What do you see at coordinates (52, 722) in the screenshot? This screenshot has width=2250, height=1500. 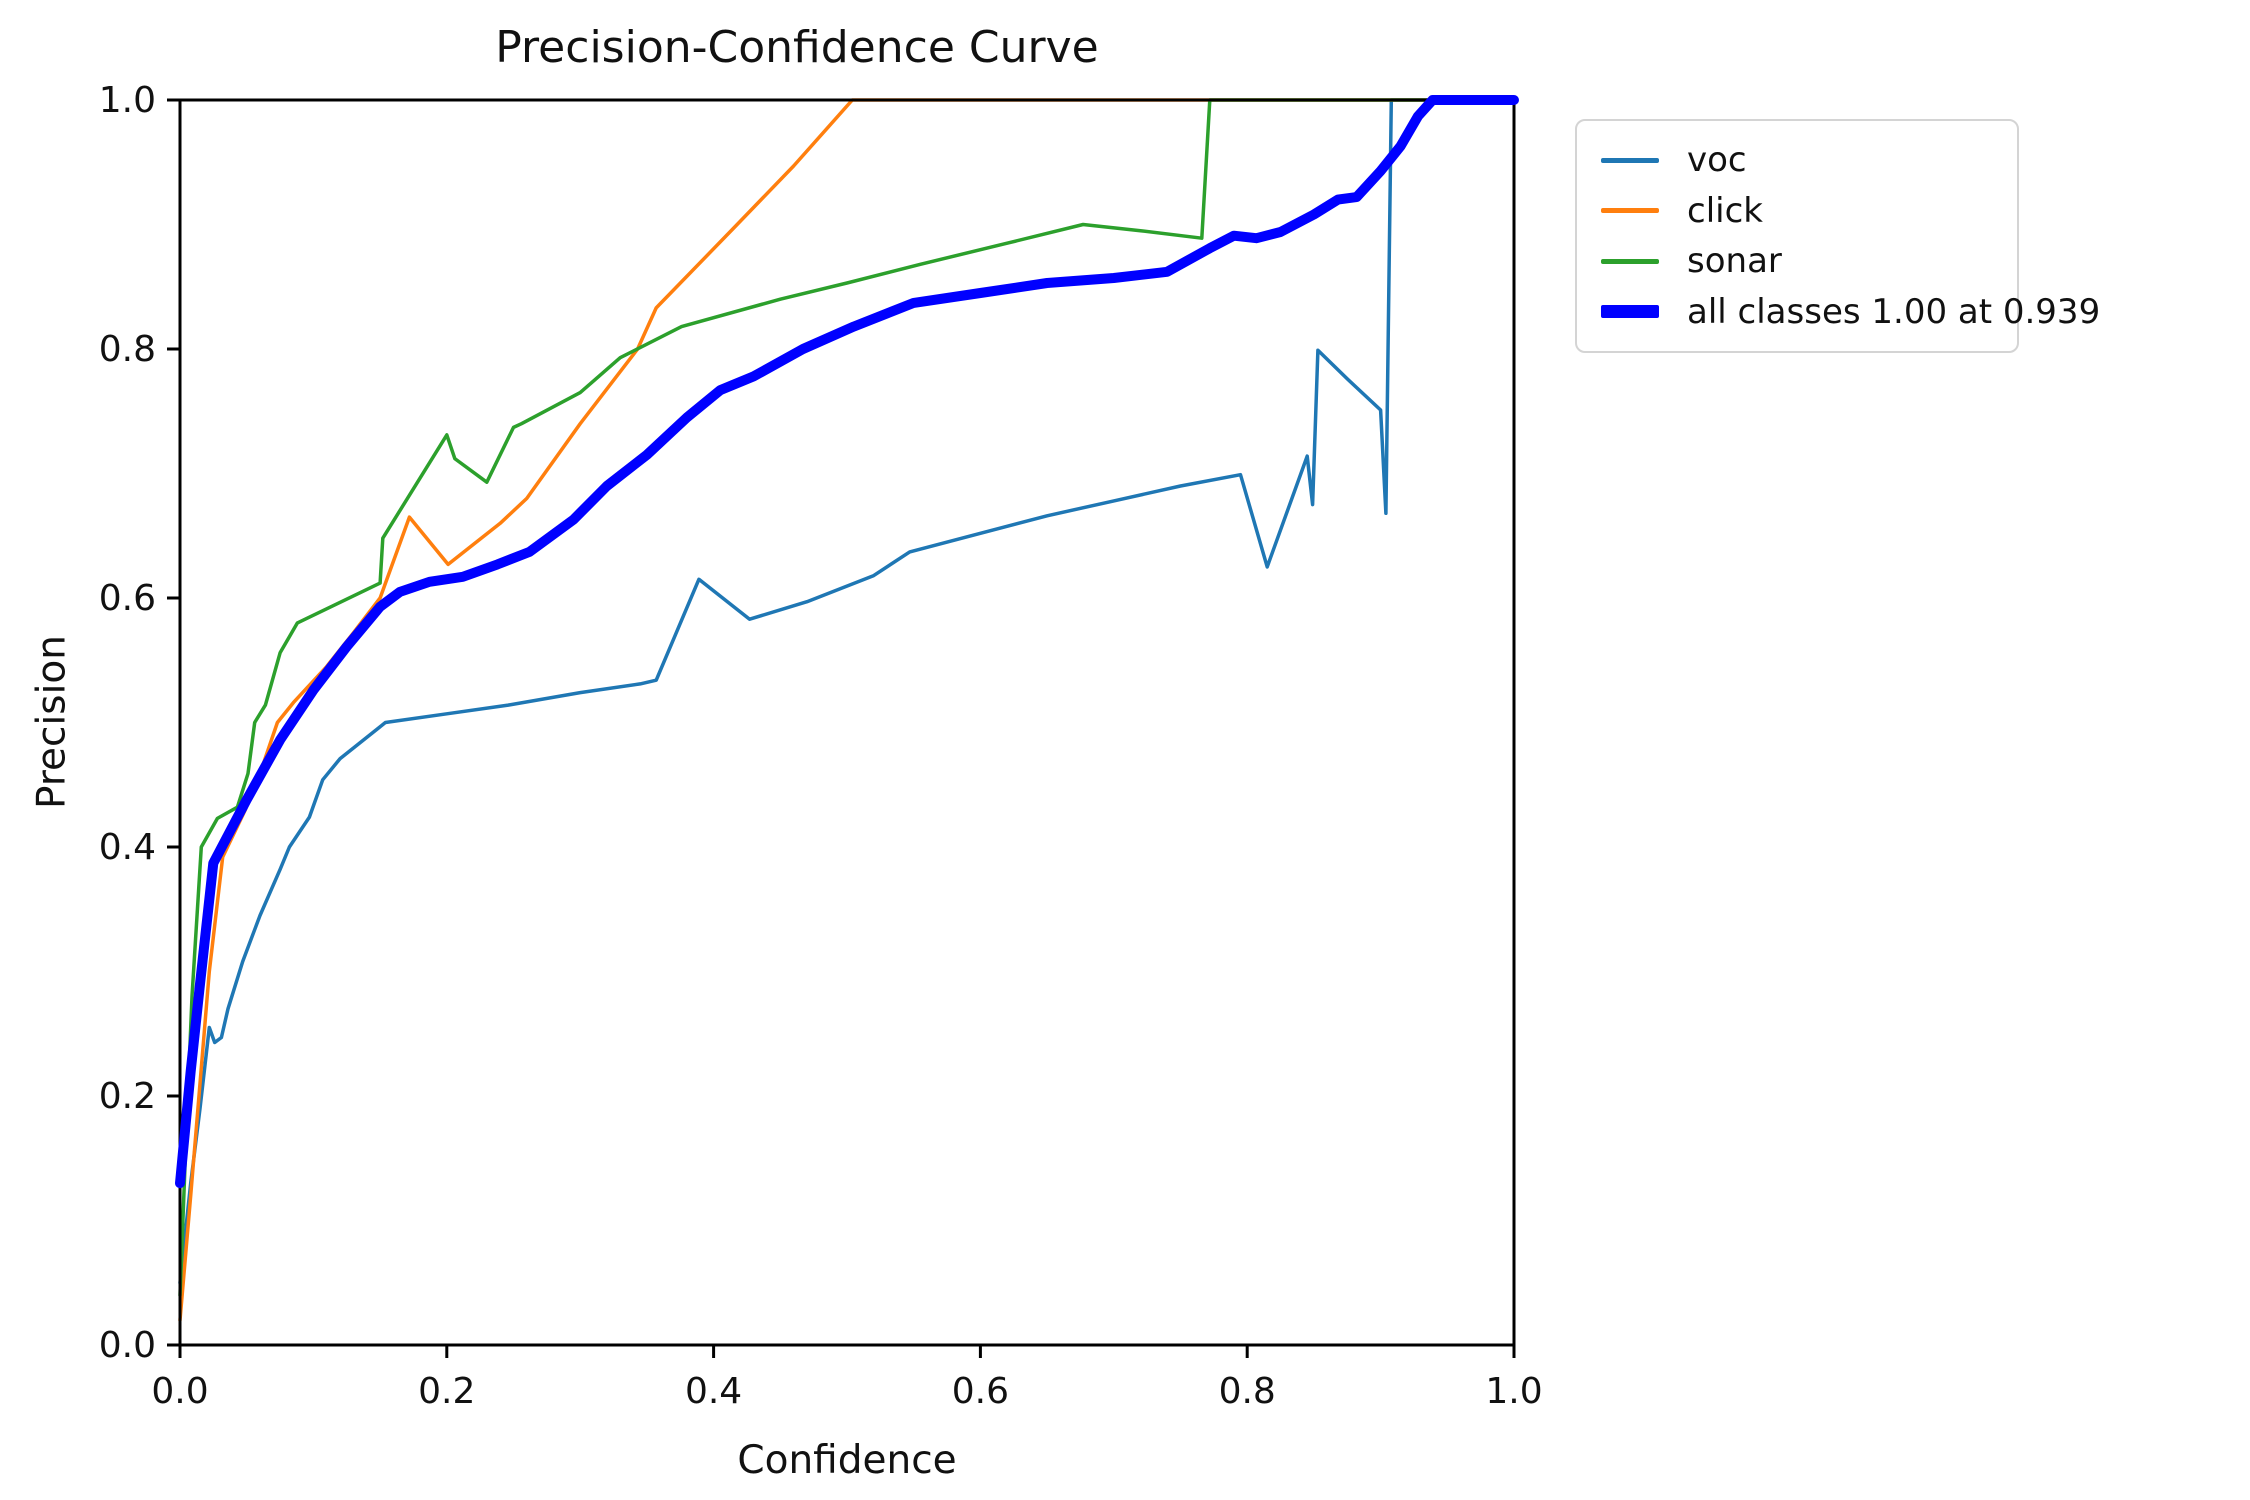 I see `y-axis-label: Precision` at bounding box center [52, 722].